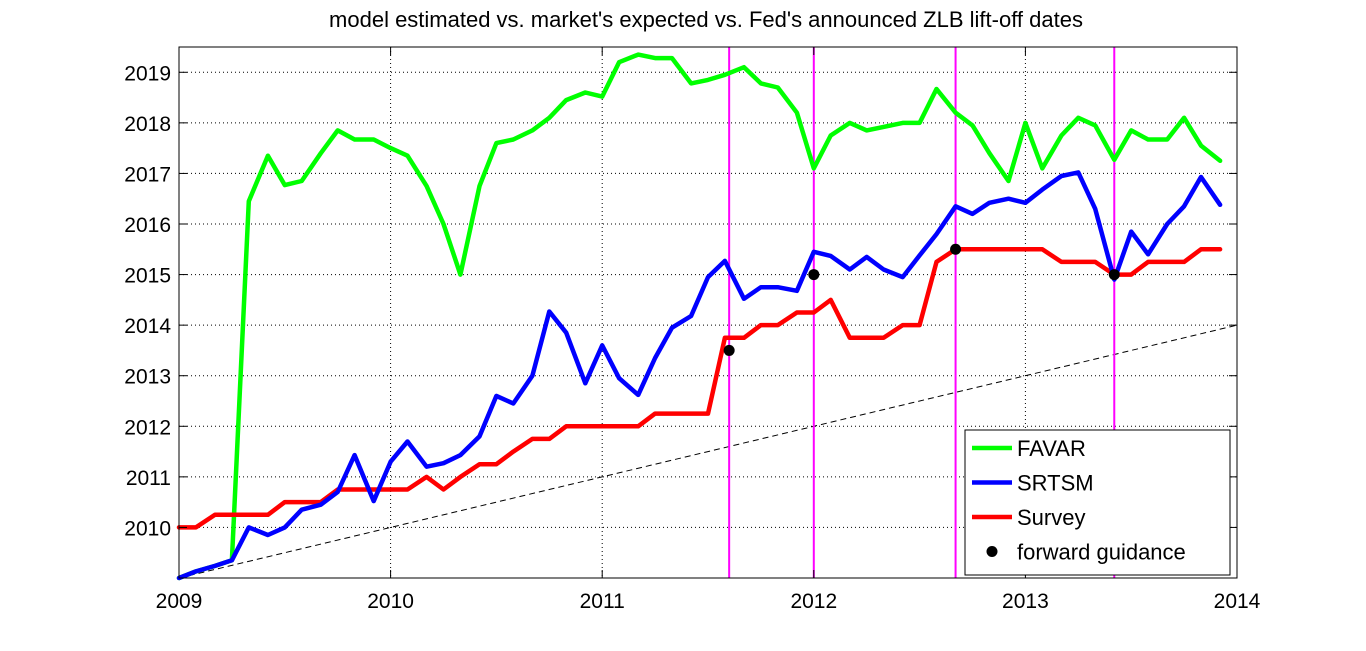 Image resolution: width=1366 pixels, height=651 pixels. I want to click on legend: FAVAR SRTSM Survey forward guidance, so click(1097, 502).